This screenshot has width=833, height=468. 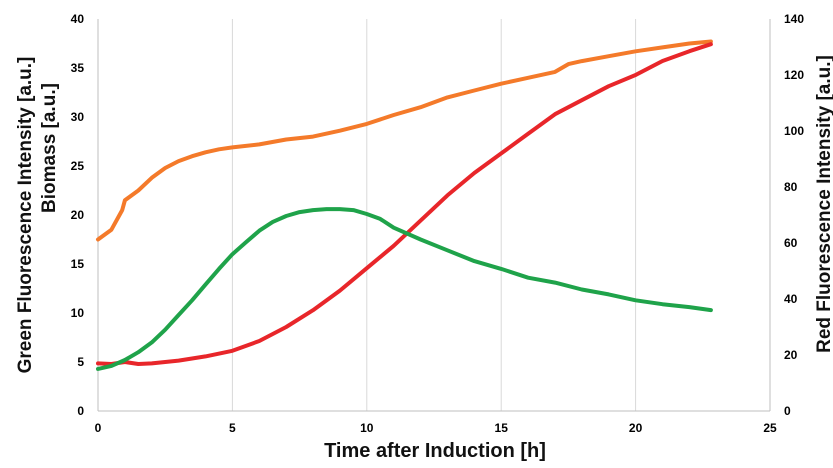 I want to click on left-y-tick-label: 25, so click(x=78, y=166).